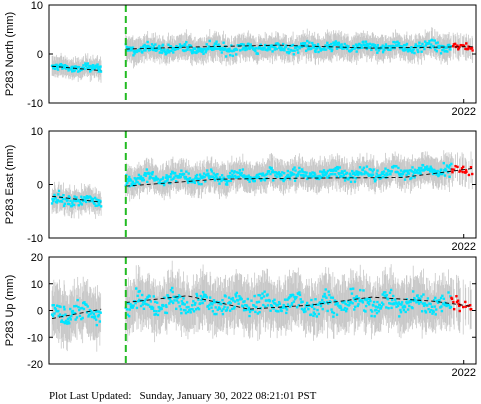  I want to click on y-tick-label: -10, so click(35, 338).